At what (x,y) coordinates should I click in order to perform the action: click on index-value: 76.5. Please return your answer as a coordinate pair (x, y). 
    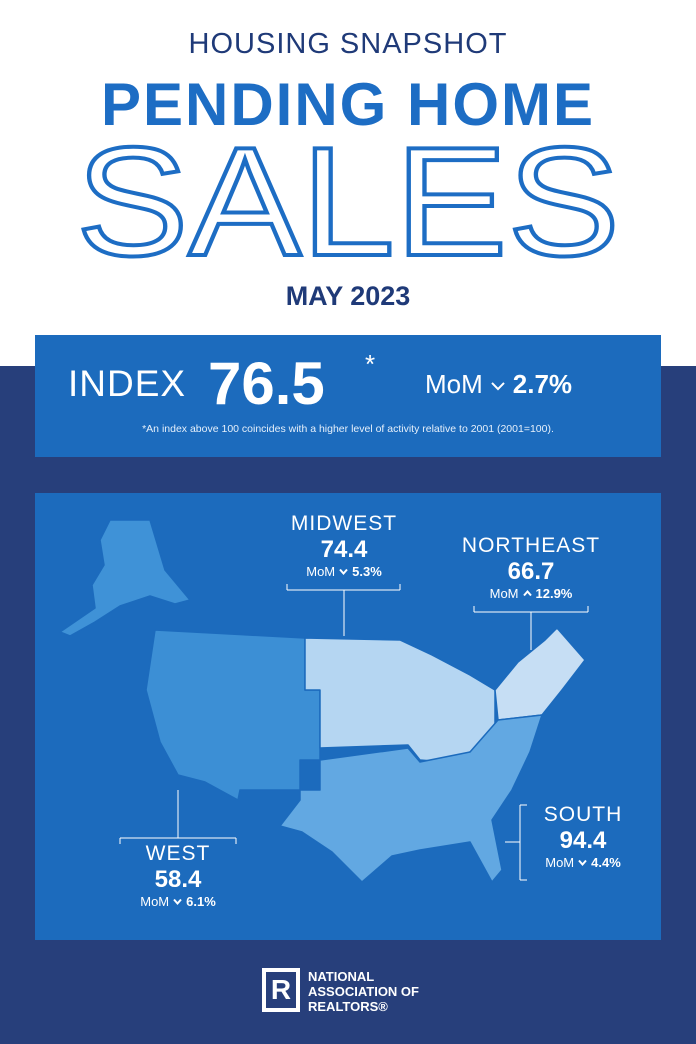
    Looking at the image, I should click on (266, 383).